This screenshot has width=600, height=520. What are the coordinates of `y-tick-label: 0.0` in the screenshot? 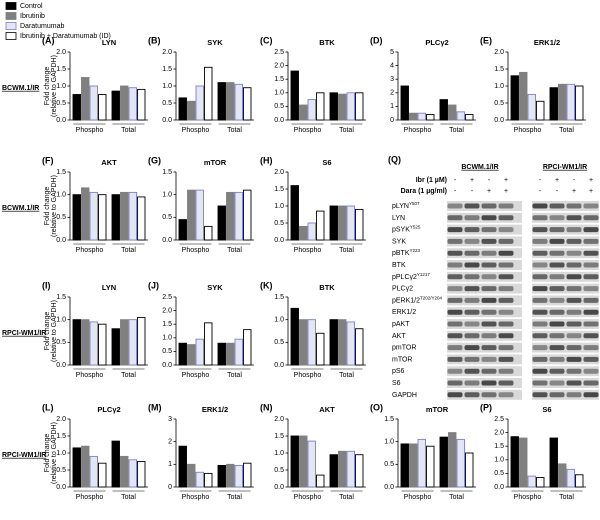 It's located at (279, 240).